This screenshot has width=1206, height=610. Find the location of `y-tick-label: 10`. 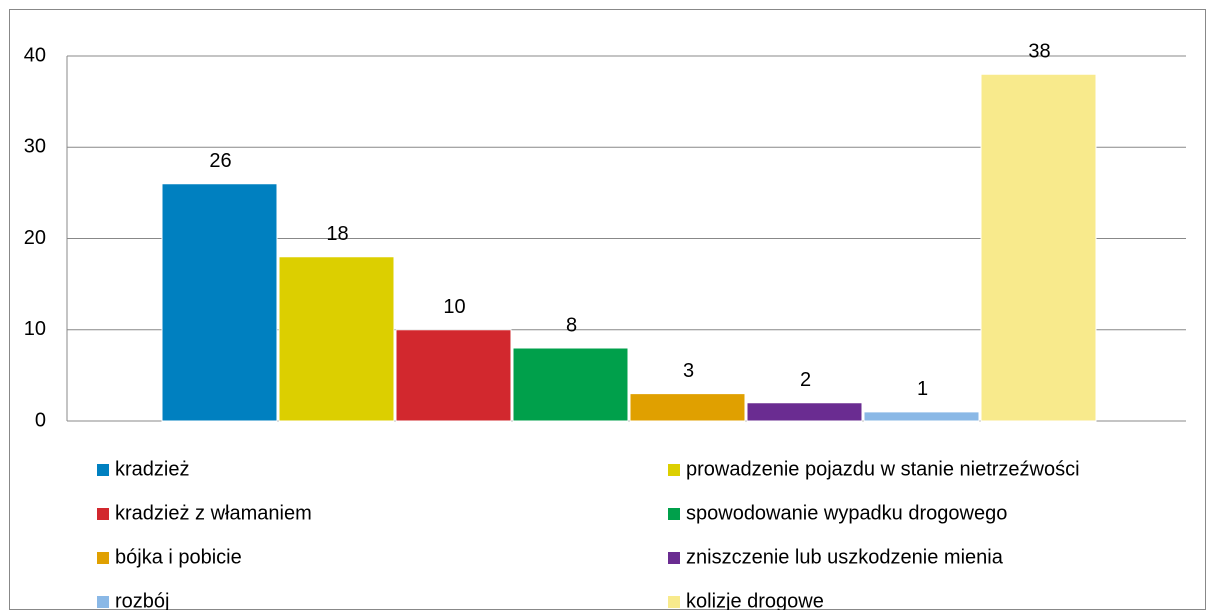

y-tick-label: 10 is located at coordinates (35, 329).